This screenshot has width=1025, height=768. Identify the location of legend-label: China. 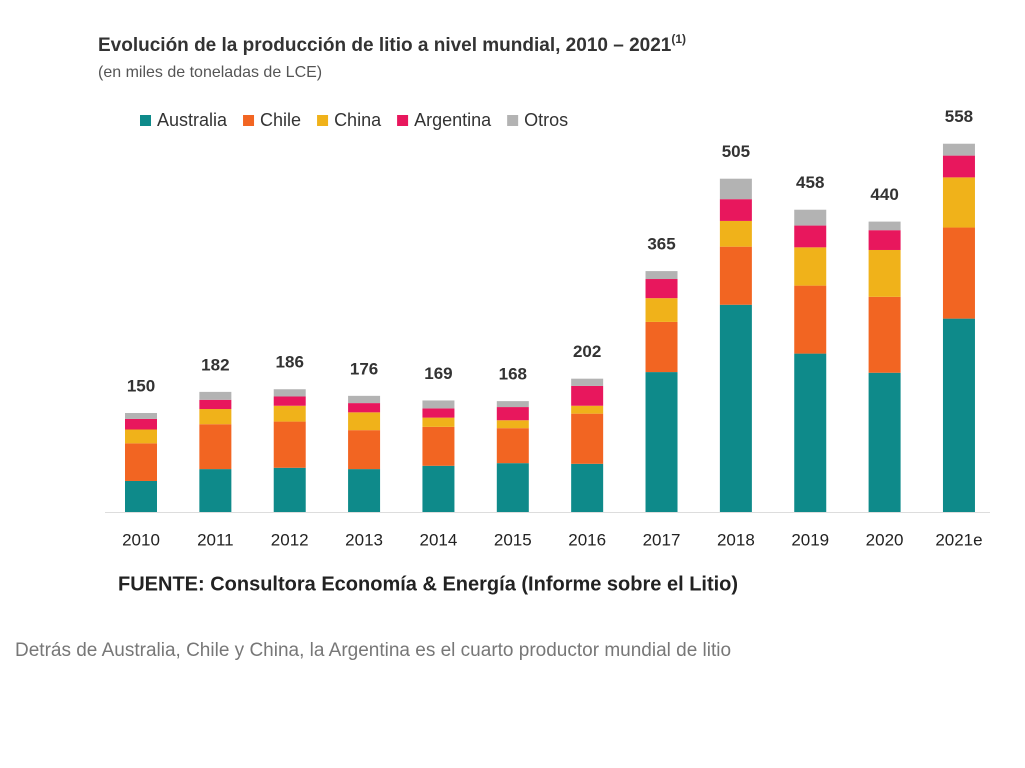
(358, 120).